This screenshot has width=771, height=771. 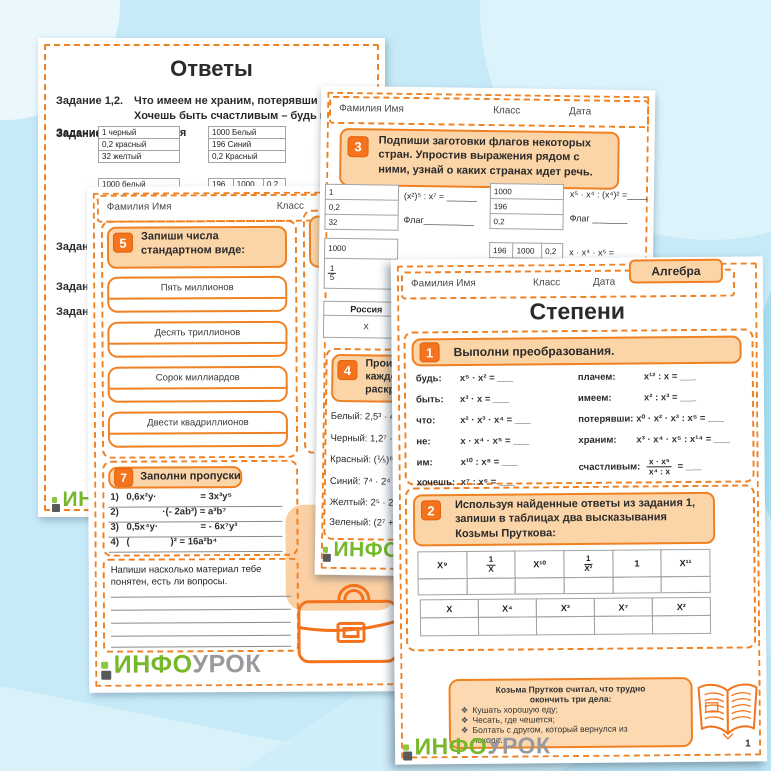 I want to click on word-expression-fraction: счастливым: x · x⁵ x⁴ : x = ___, so click(x=640, y=466).